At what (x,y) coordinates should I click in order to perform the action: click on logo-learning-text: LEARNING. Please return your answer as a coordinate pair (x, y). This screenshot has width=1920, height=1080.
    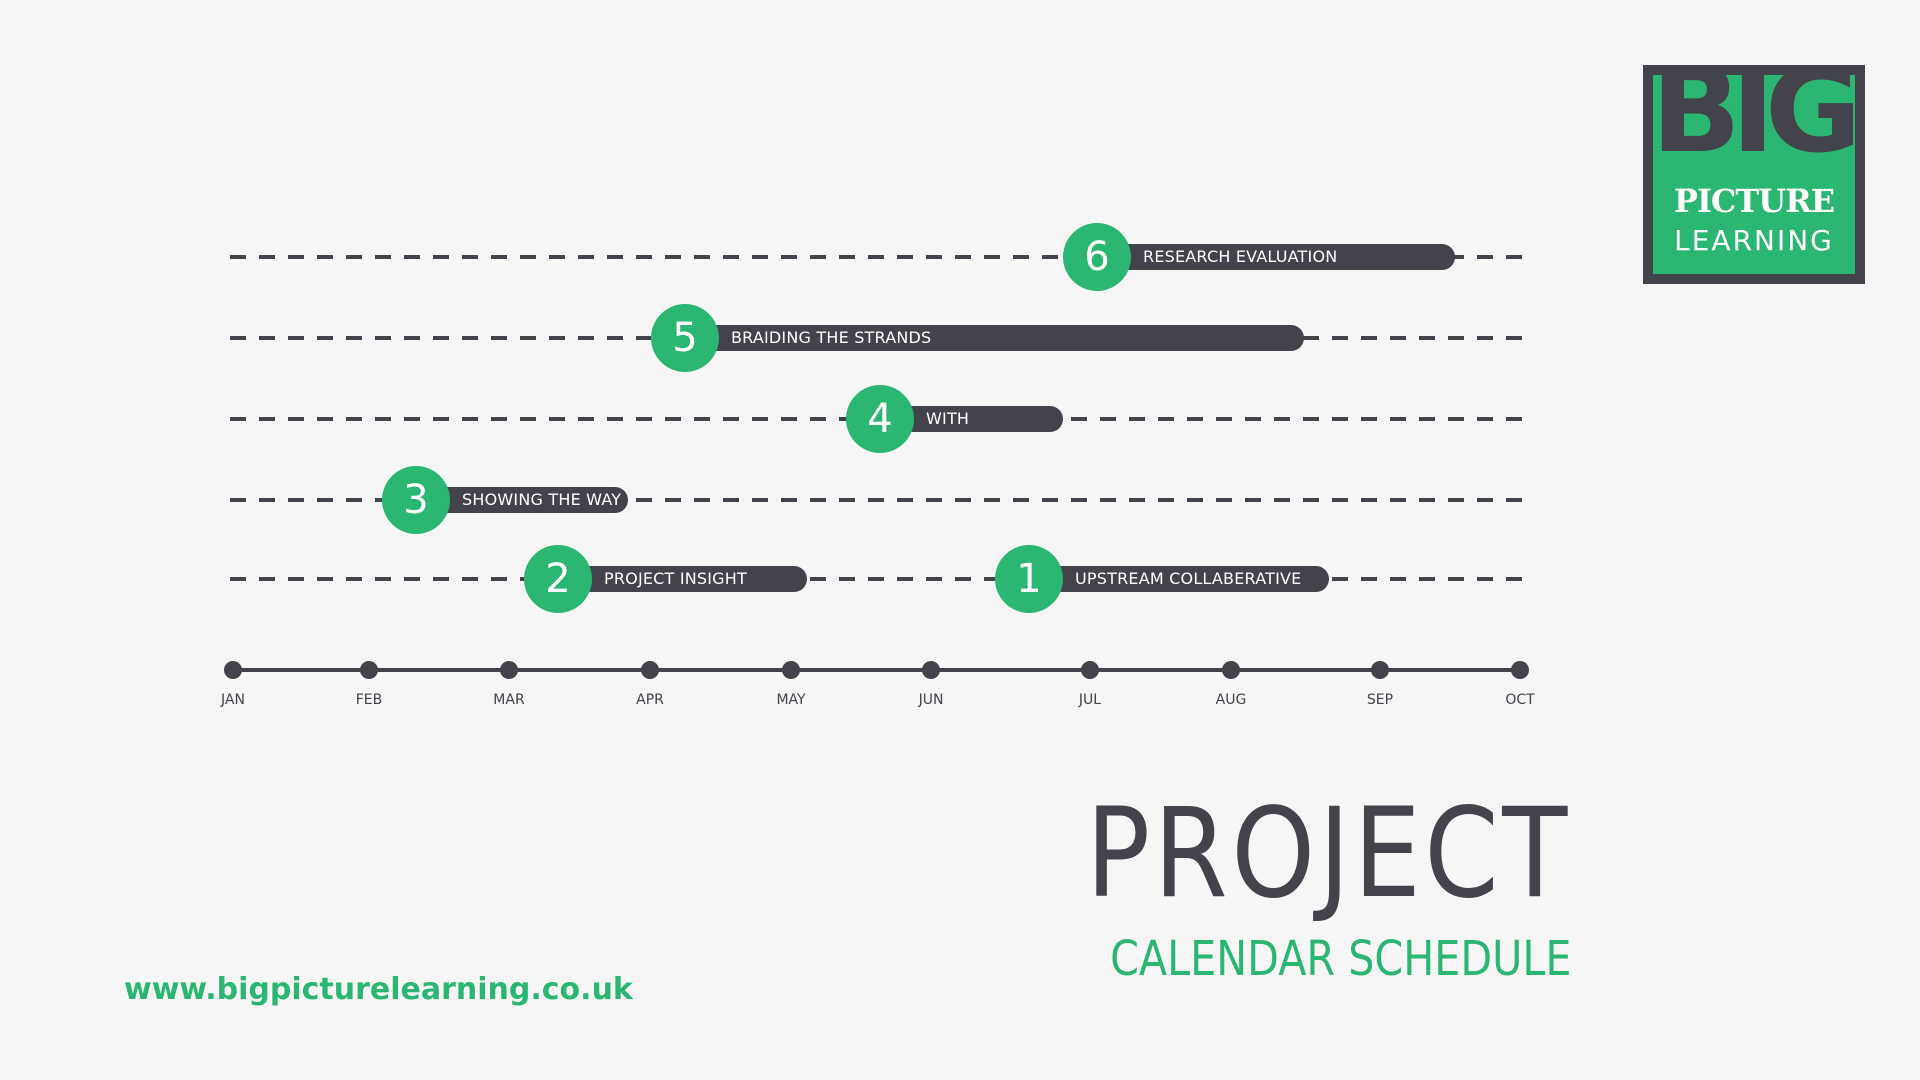
    Looking at the image, I should click on (1754, 240).